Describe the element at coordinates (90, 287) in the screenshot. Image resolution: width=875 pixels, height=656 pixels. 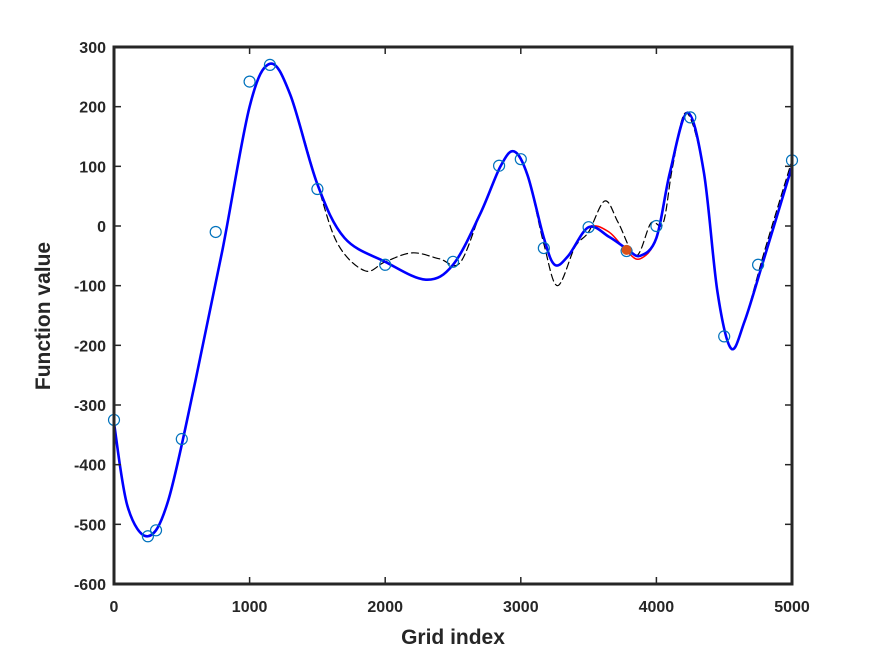
I see `y-tick-label: -100` at that location.